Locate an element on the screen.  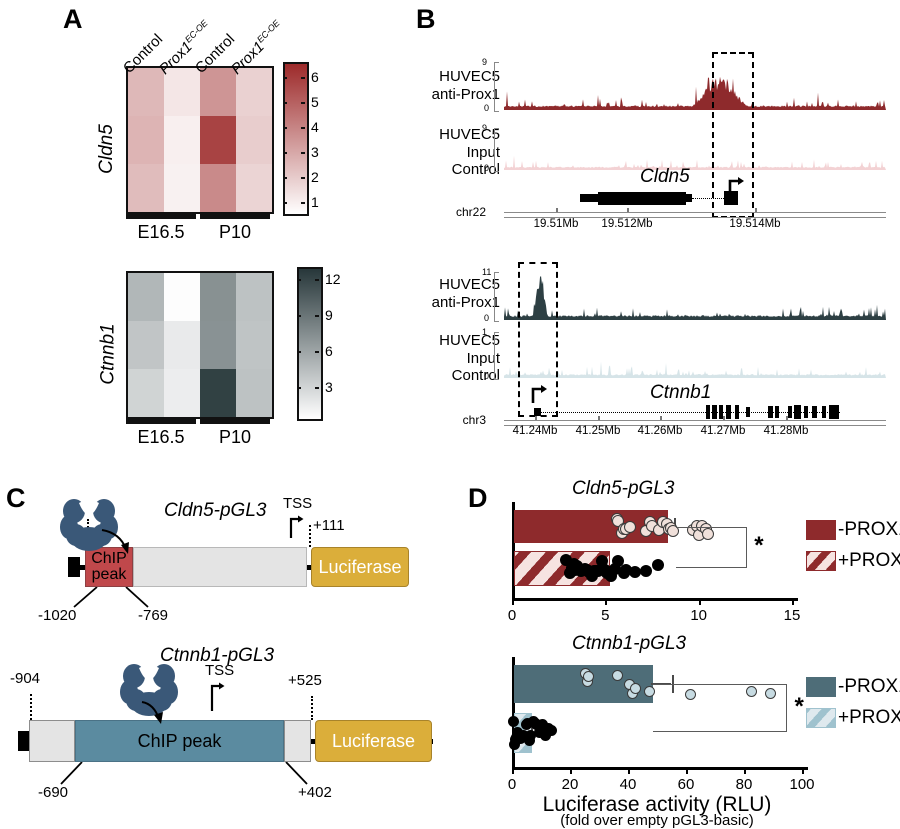
colorbar-tick-label: 12 is located at coordinates (333, 279).